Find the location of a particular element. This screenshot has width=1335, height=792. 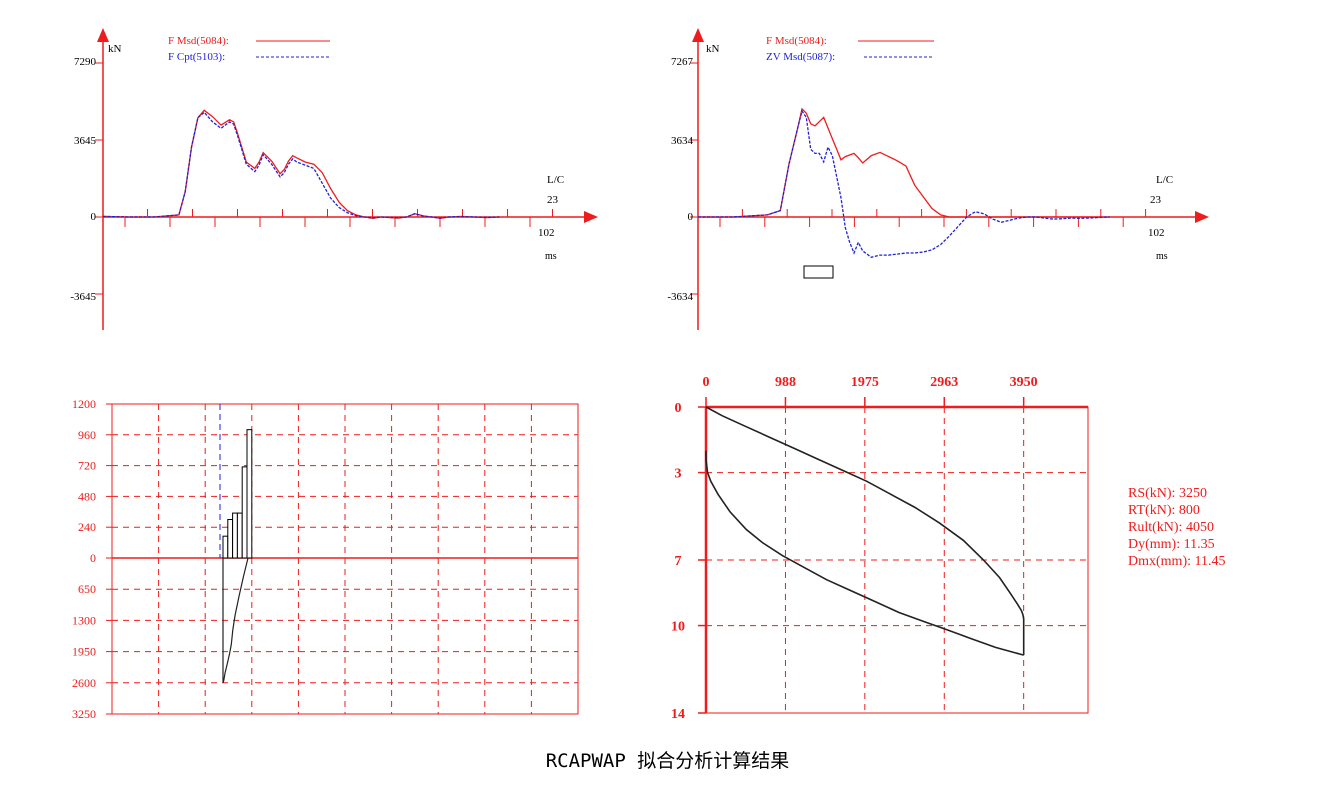

cumulative-resistance-curve is located at coordinates (235, 620).